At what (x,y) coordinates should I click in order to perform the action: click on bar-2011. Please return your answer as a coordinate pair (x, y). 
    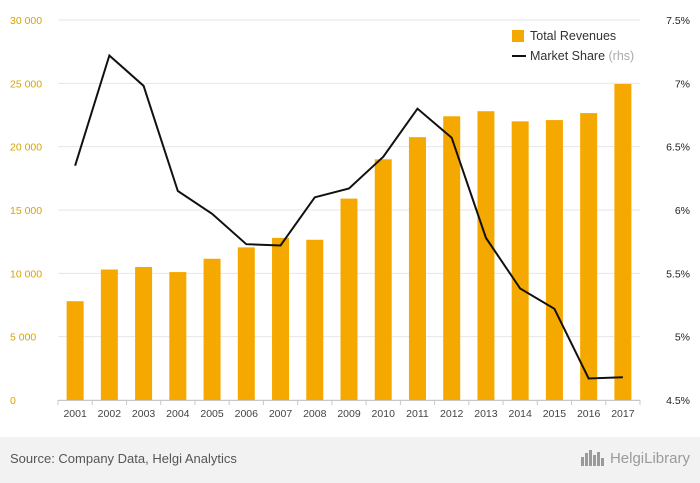
    Looking at the image, I should click on (417, 268).